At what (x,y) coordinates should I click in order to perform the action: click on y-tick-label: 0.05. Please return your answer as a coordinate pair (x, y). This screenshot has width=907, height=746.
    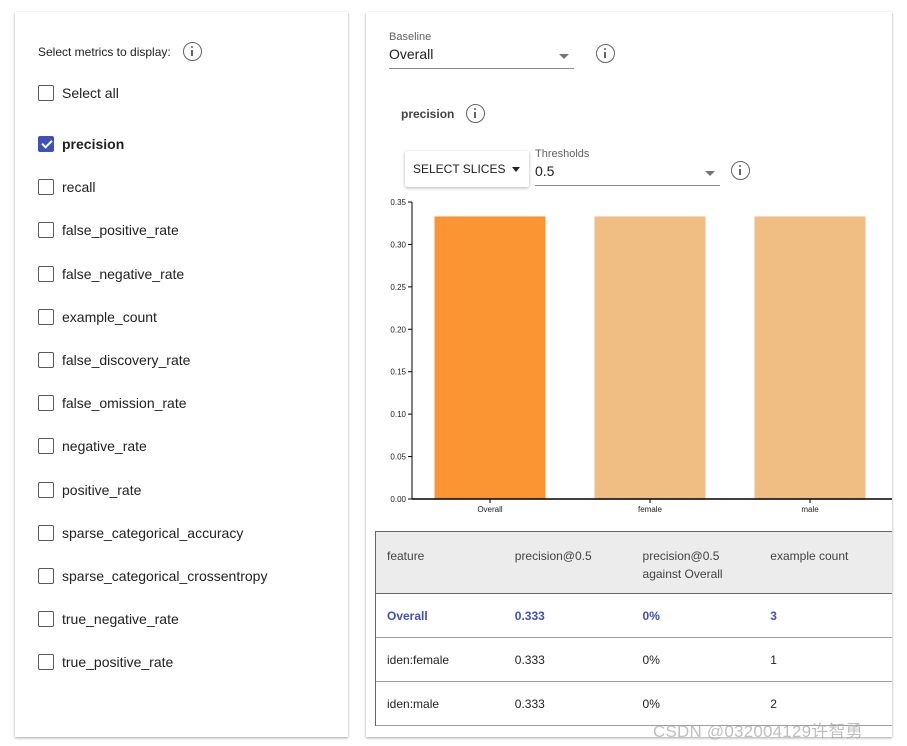
    Looking at the image, I should click on (398, 457).